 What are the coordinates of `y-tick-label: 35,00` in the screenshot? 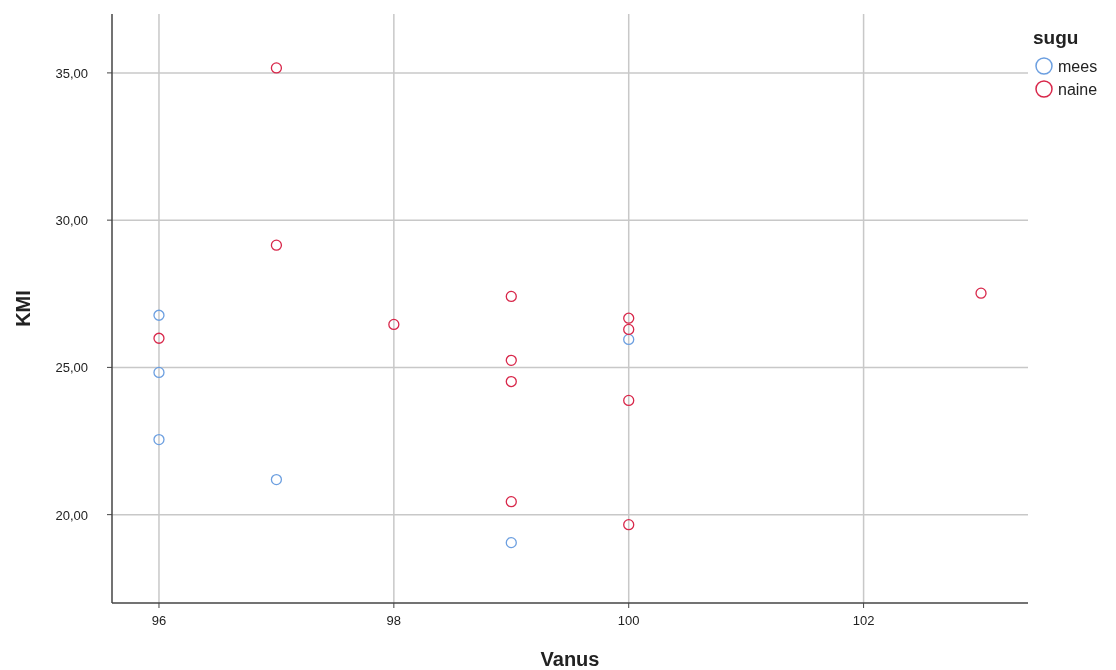 It's located at (71, 73).